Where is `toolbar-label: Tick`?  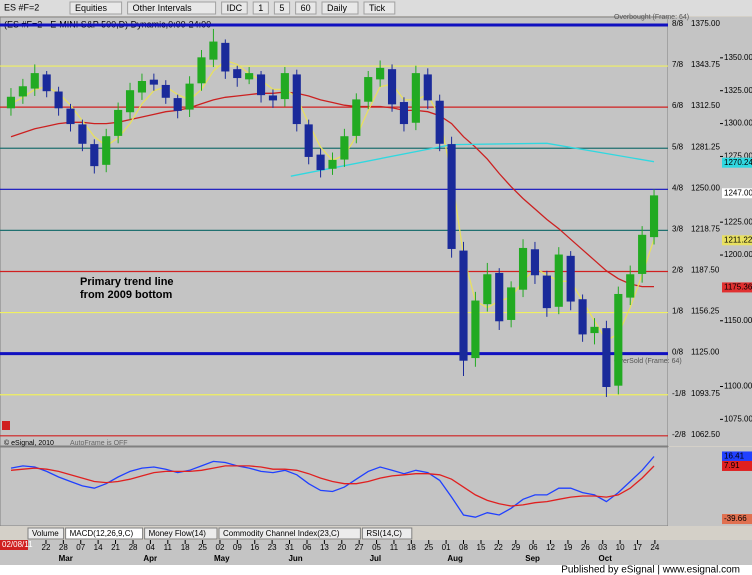 toolbar-label: Tick is located at coordinates (377, 8).